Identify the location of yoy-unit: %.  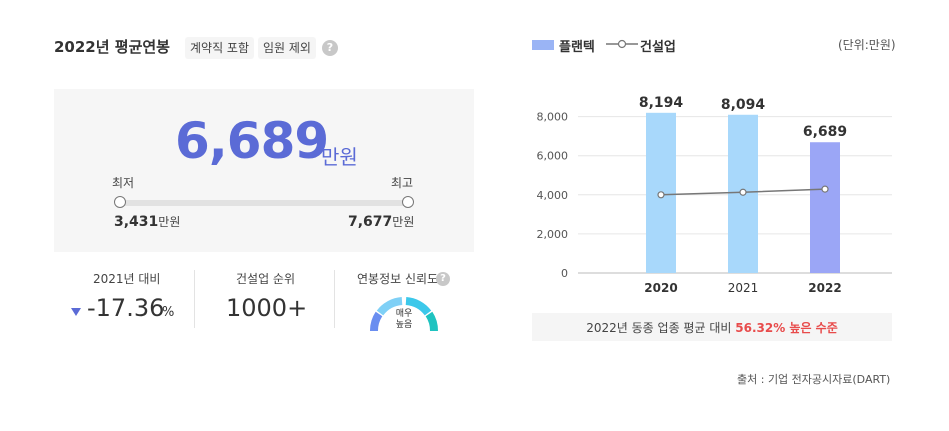
(168, 312).